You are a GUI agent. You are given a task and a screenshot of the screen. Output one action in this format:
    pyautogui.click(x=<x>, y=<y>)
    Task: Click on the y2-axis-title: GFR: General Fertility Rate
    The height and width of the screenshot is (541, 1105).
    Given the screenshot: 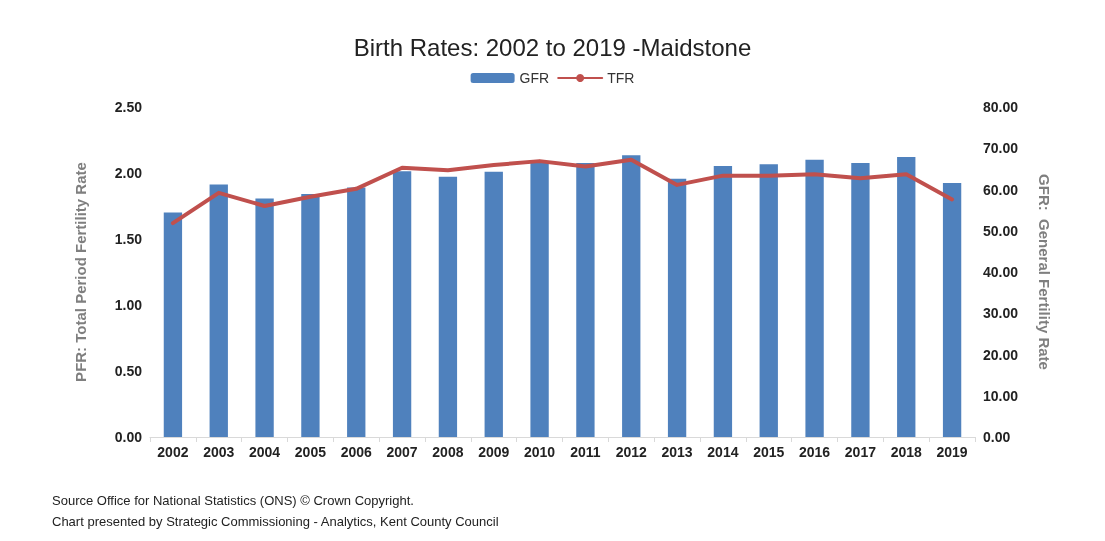 What is the action you would take?
    pyautogui.click(x=1044, y=272)
    